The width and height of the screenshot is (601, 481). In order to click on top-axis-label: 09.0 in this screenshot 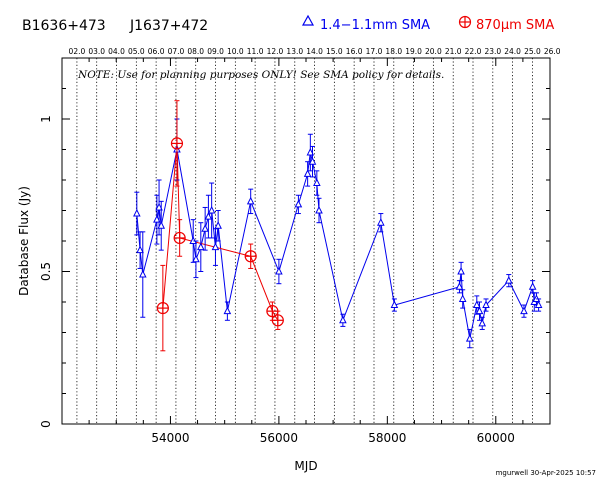, I will do `click(215, 51)`.